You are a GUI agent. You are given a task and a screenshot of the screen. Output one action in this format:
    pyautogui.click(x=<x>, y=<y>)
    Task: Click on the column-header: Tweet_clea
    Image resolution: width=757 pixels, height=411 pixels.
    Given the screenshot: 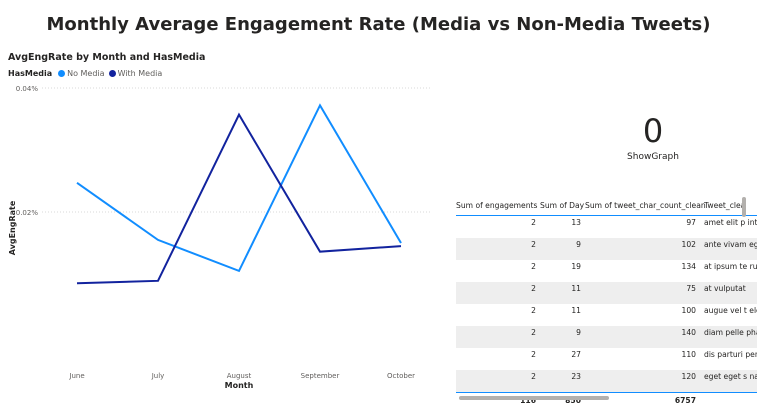 What is the action you would take?
    pyautogui.click(x=728, y=205)
    